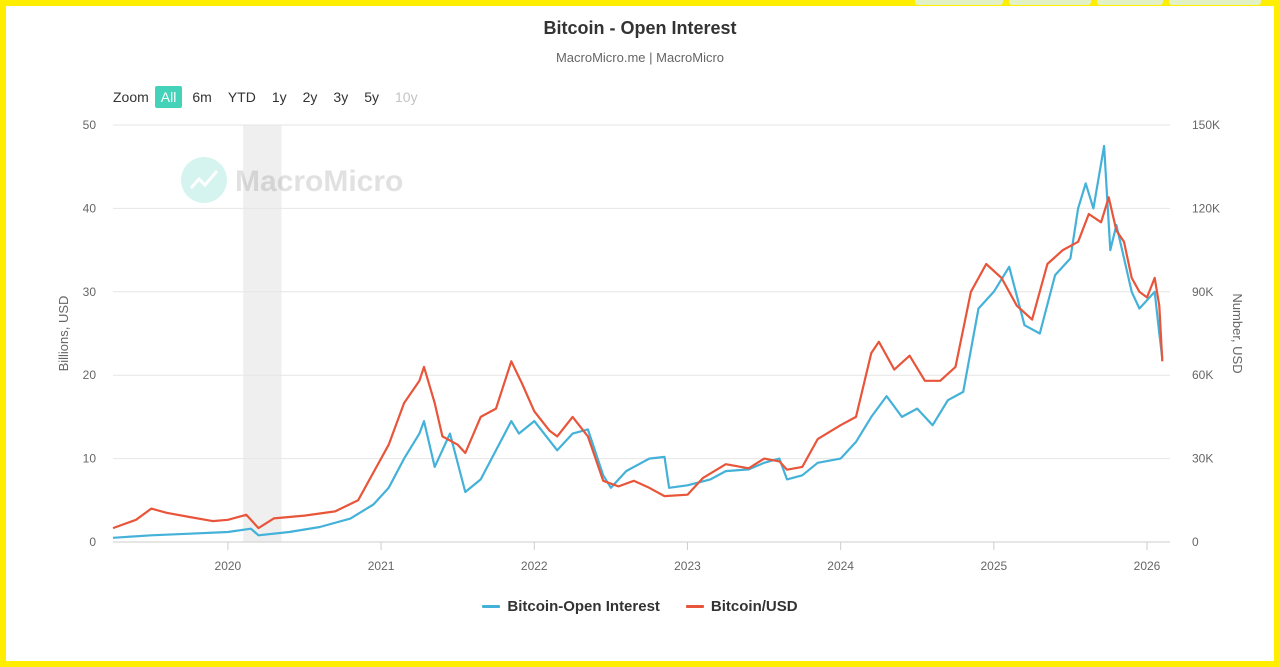  What do you see at coordinates (90, 292) in the screenshot?
I see `y-left-tick-label: 30` at bounding box center [90, 292].